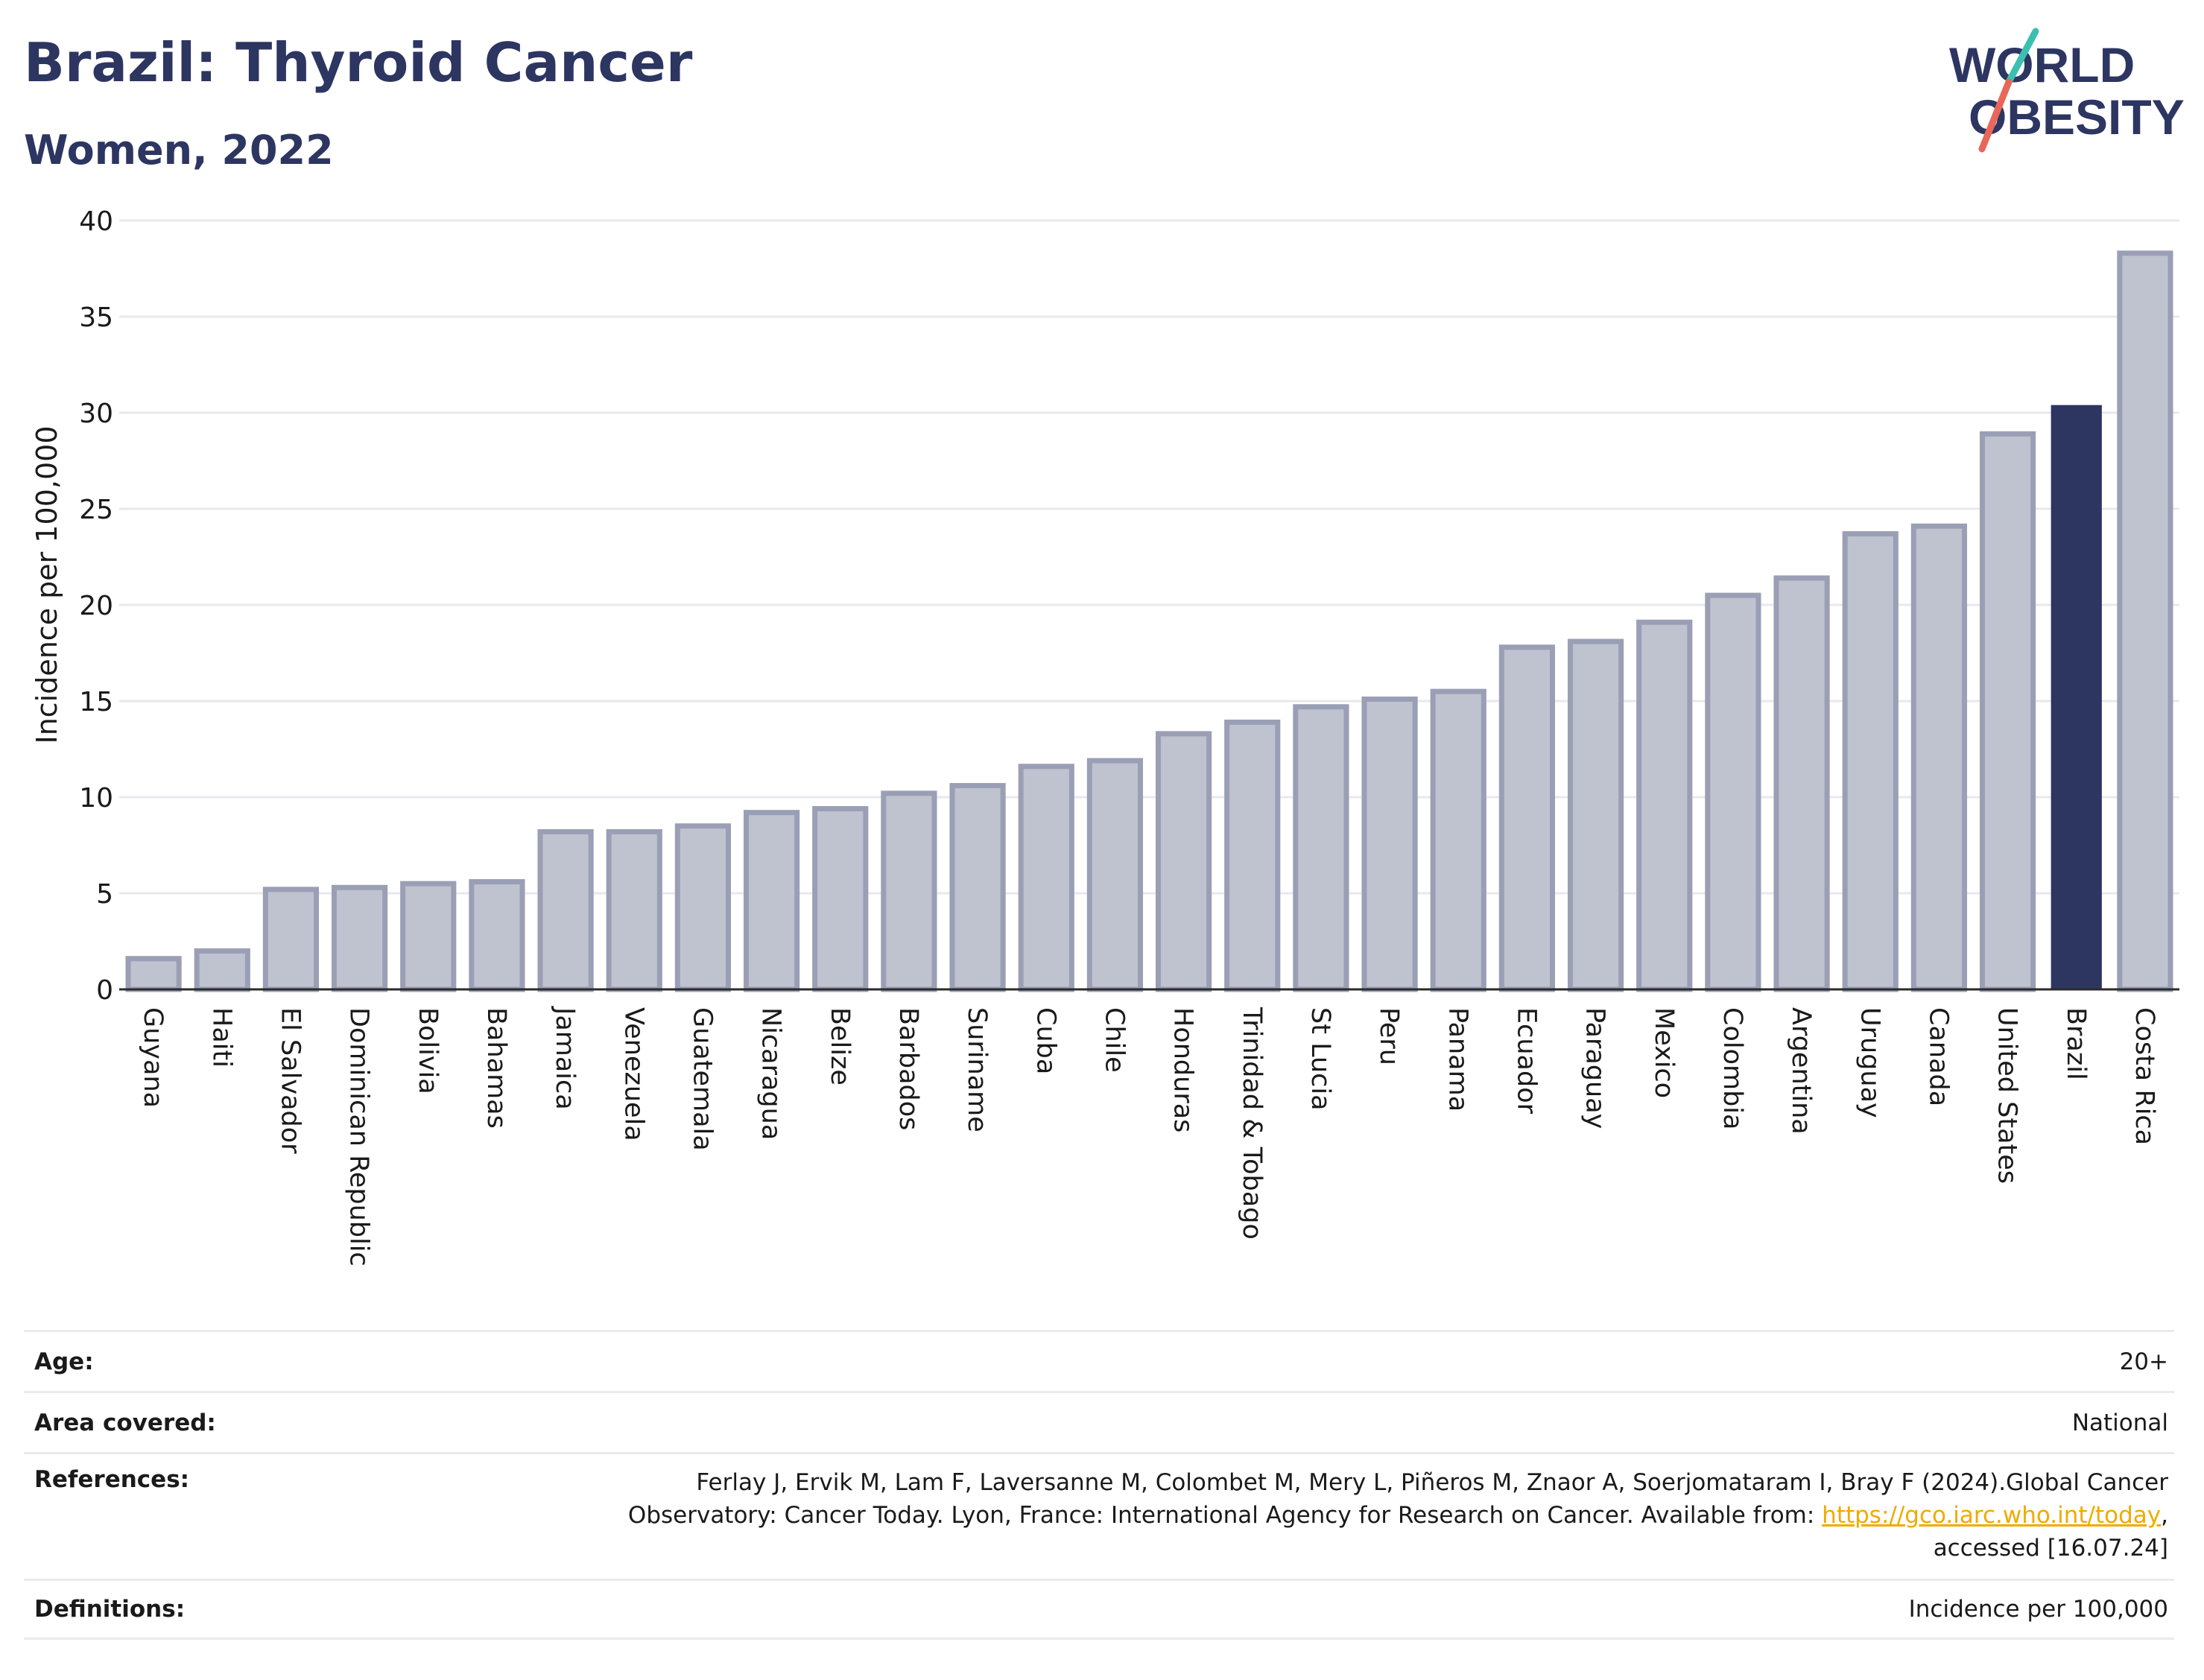 The width and height of the screenshot is (2204, 1680). I want to click on y-tick-labels: 0 5 10 15 20 25 30 35 40, so click(96, 606).